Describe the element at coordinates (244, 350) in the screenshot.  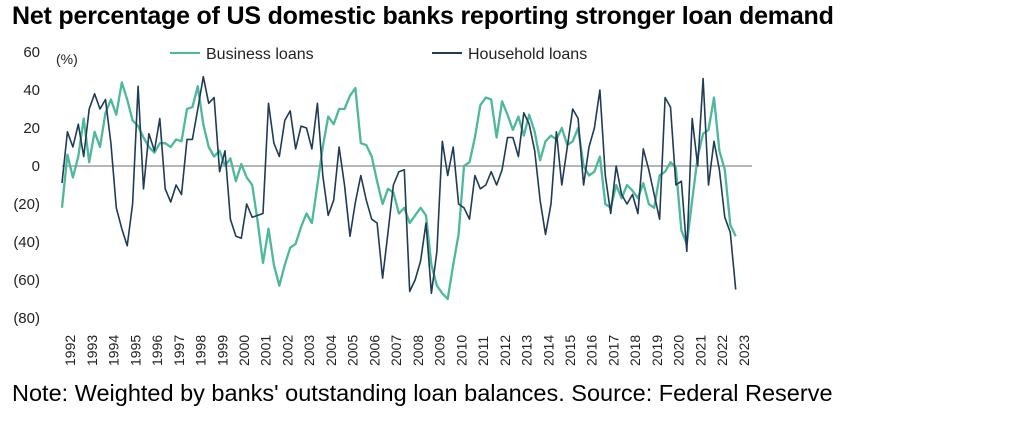
I see `x-tick-label: 2000` at that location.